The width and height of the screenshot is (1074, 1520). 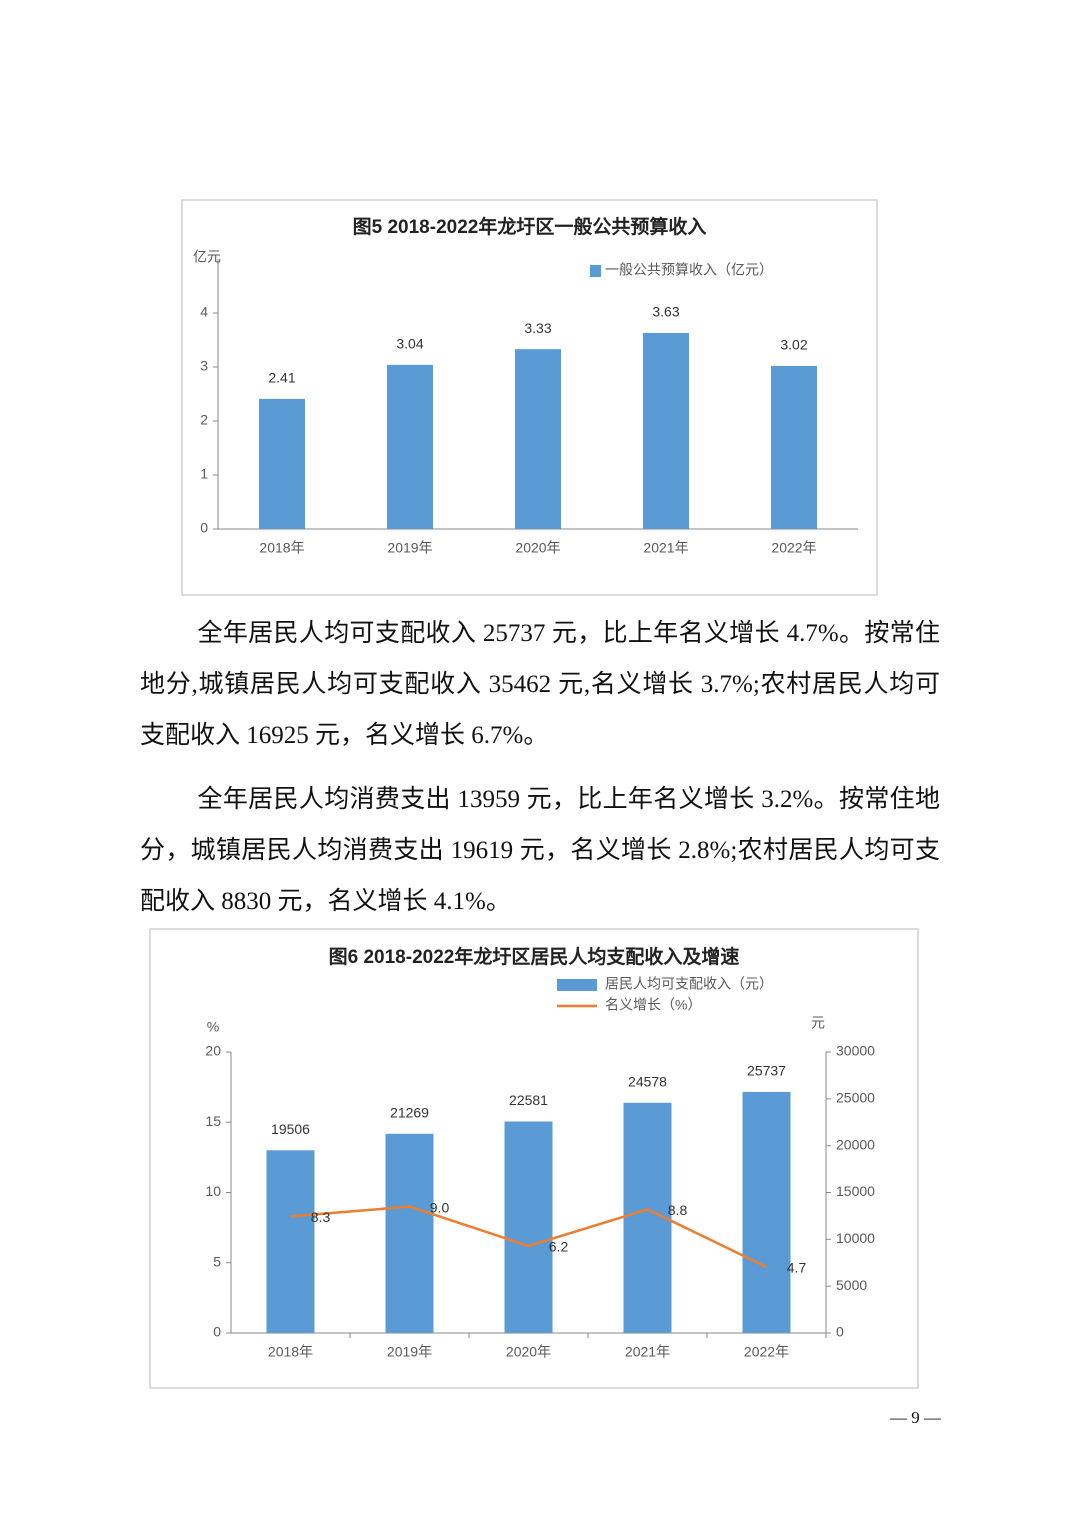 I want to click on y2-tick-label: 20000, so click(x=855, y=1144).